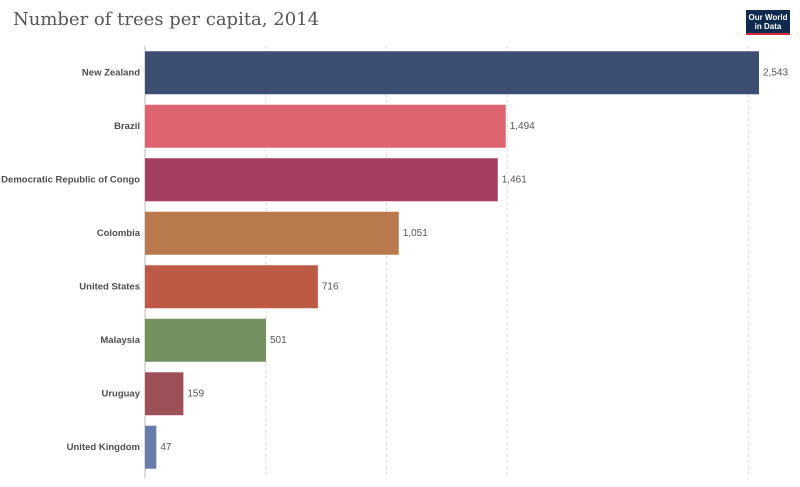 The width and height of the screenshot is (800, 487). I want to click on category-label-6: Uruguay, so click(120, 393).